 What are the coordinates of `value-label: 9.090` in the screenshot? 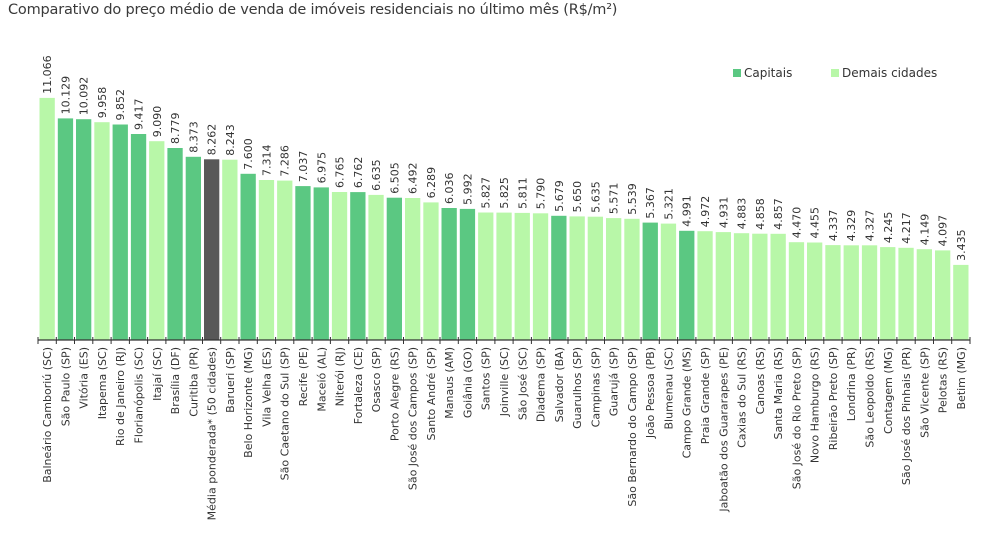 It's located at (157, 122).